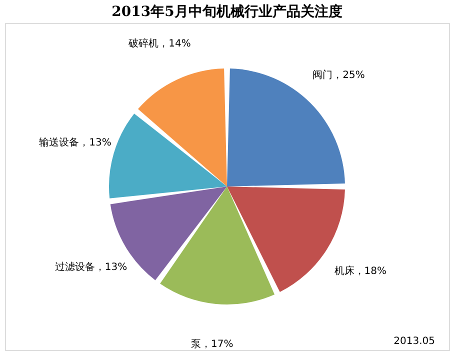 The height and width of the screenshot is (355, 454). Describe the element at coordinates (338, 74) in the screenshot. I see `slice-label: 阀门，25%` at that location.